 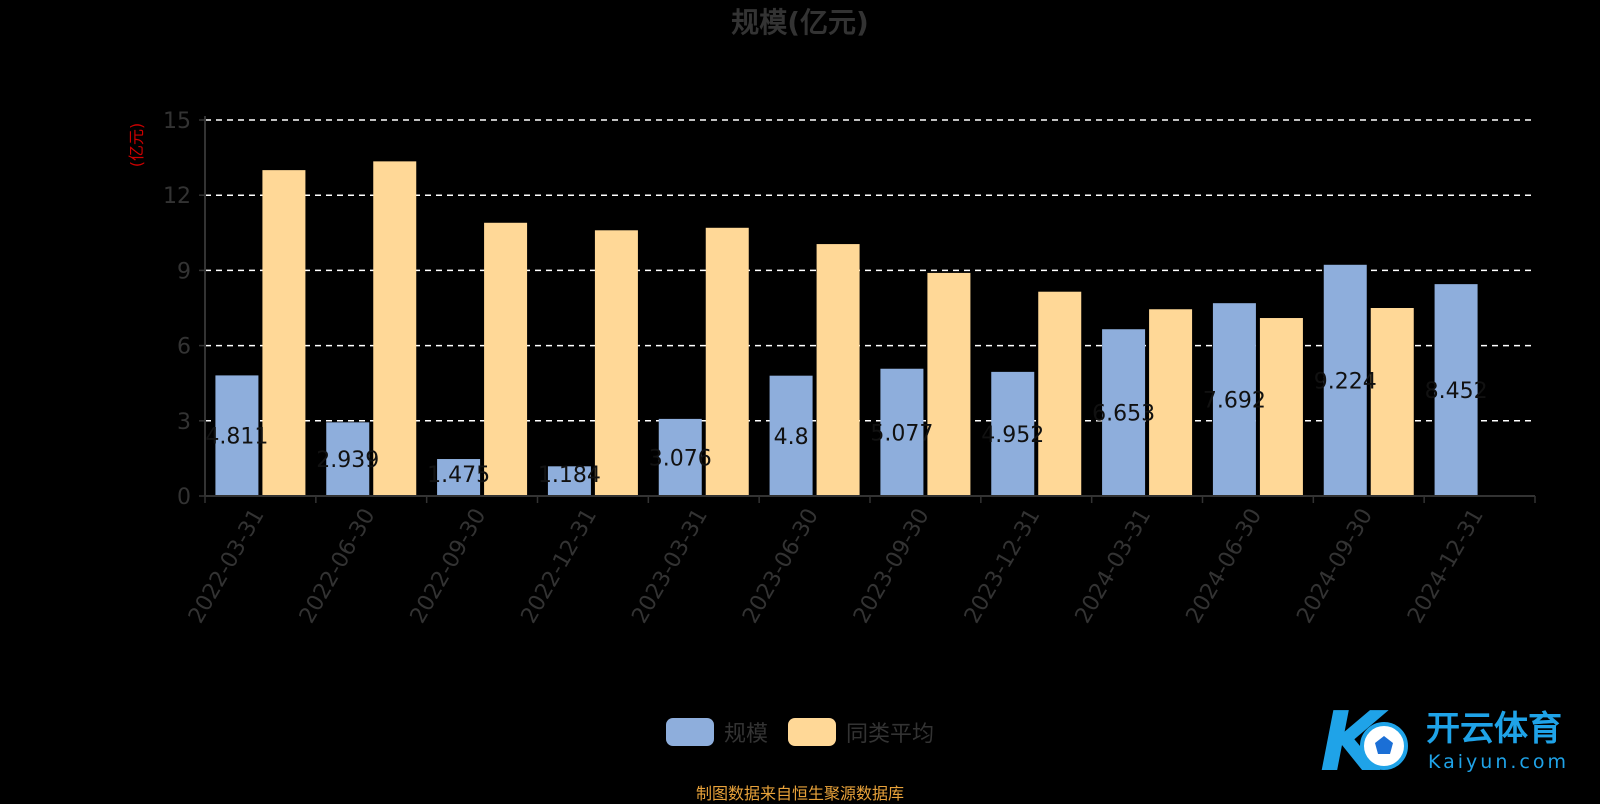 I want to click on x-tick-label: 2023-03-31, so click(x=670, y=566).